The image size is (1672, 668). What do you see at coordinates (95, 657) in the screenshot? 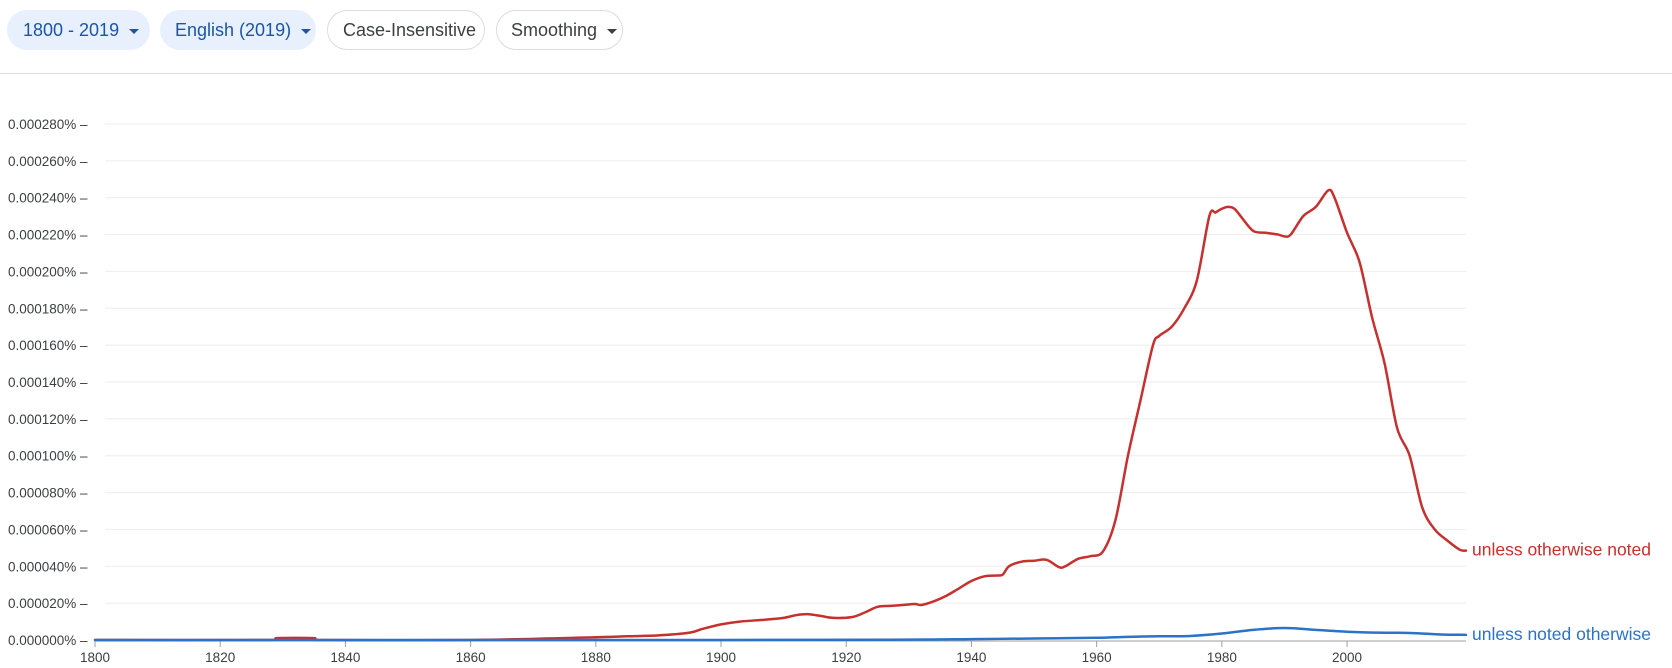
I see `x-tick-label: 1800` at bounding box center [95, 657].